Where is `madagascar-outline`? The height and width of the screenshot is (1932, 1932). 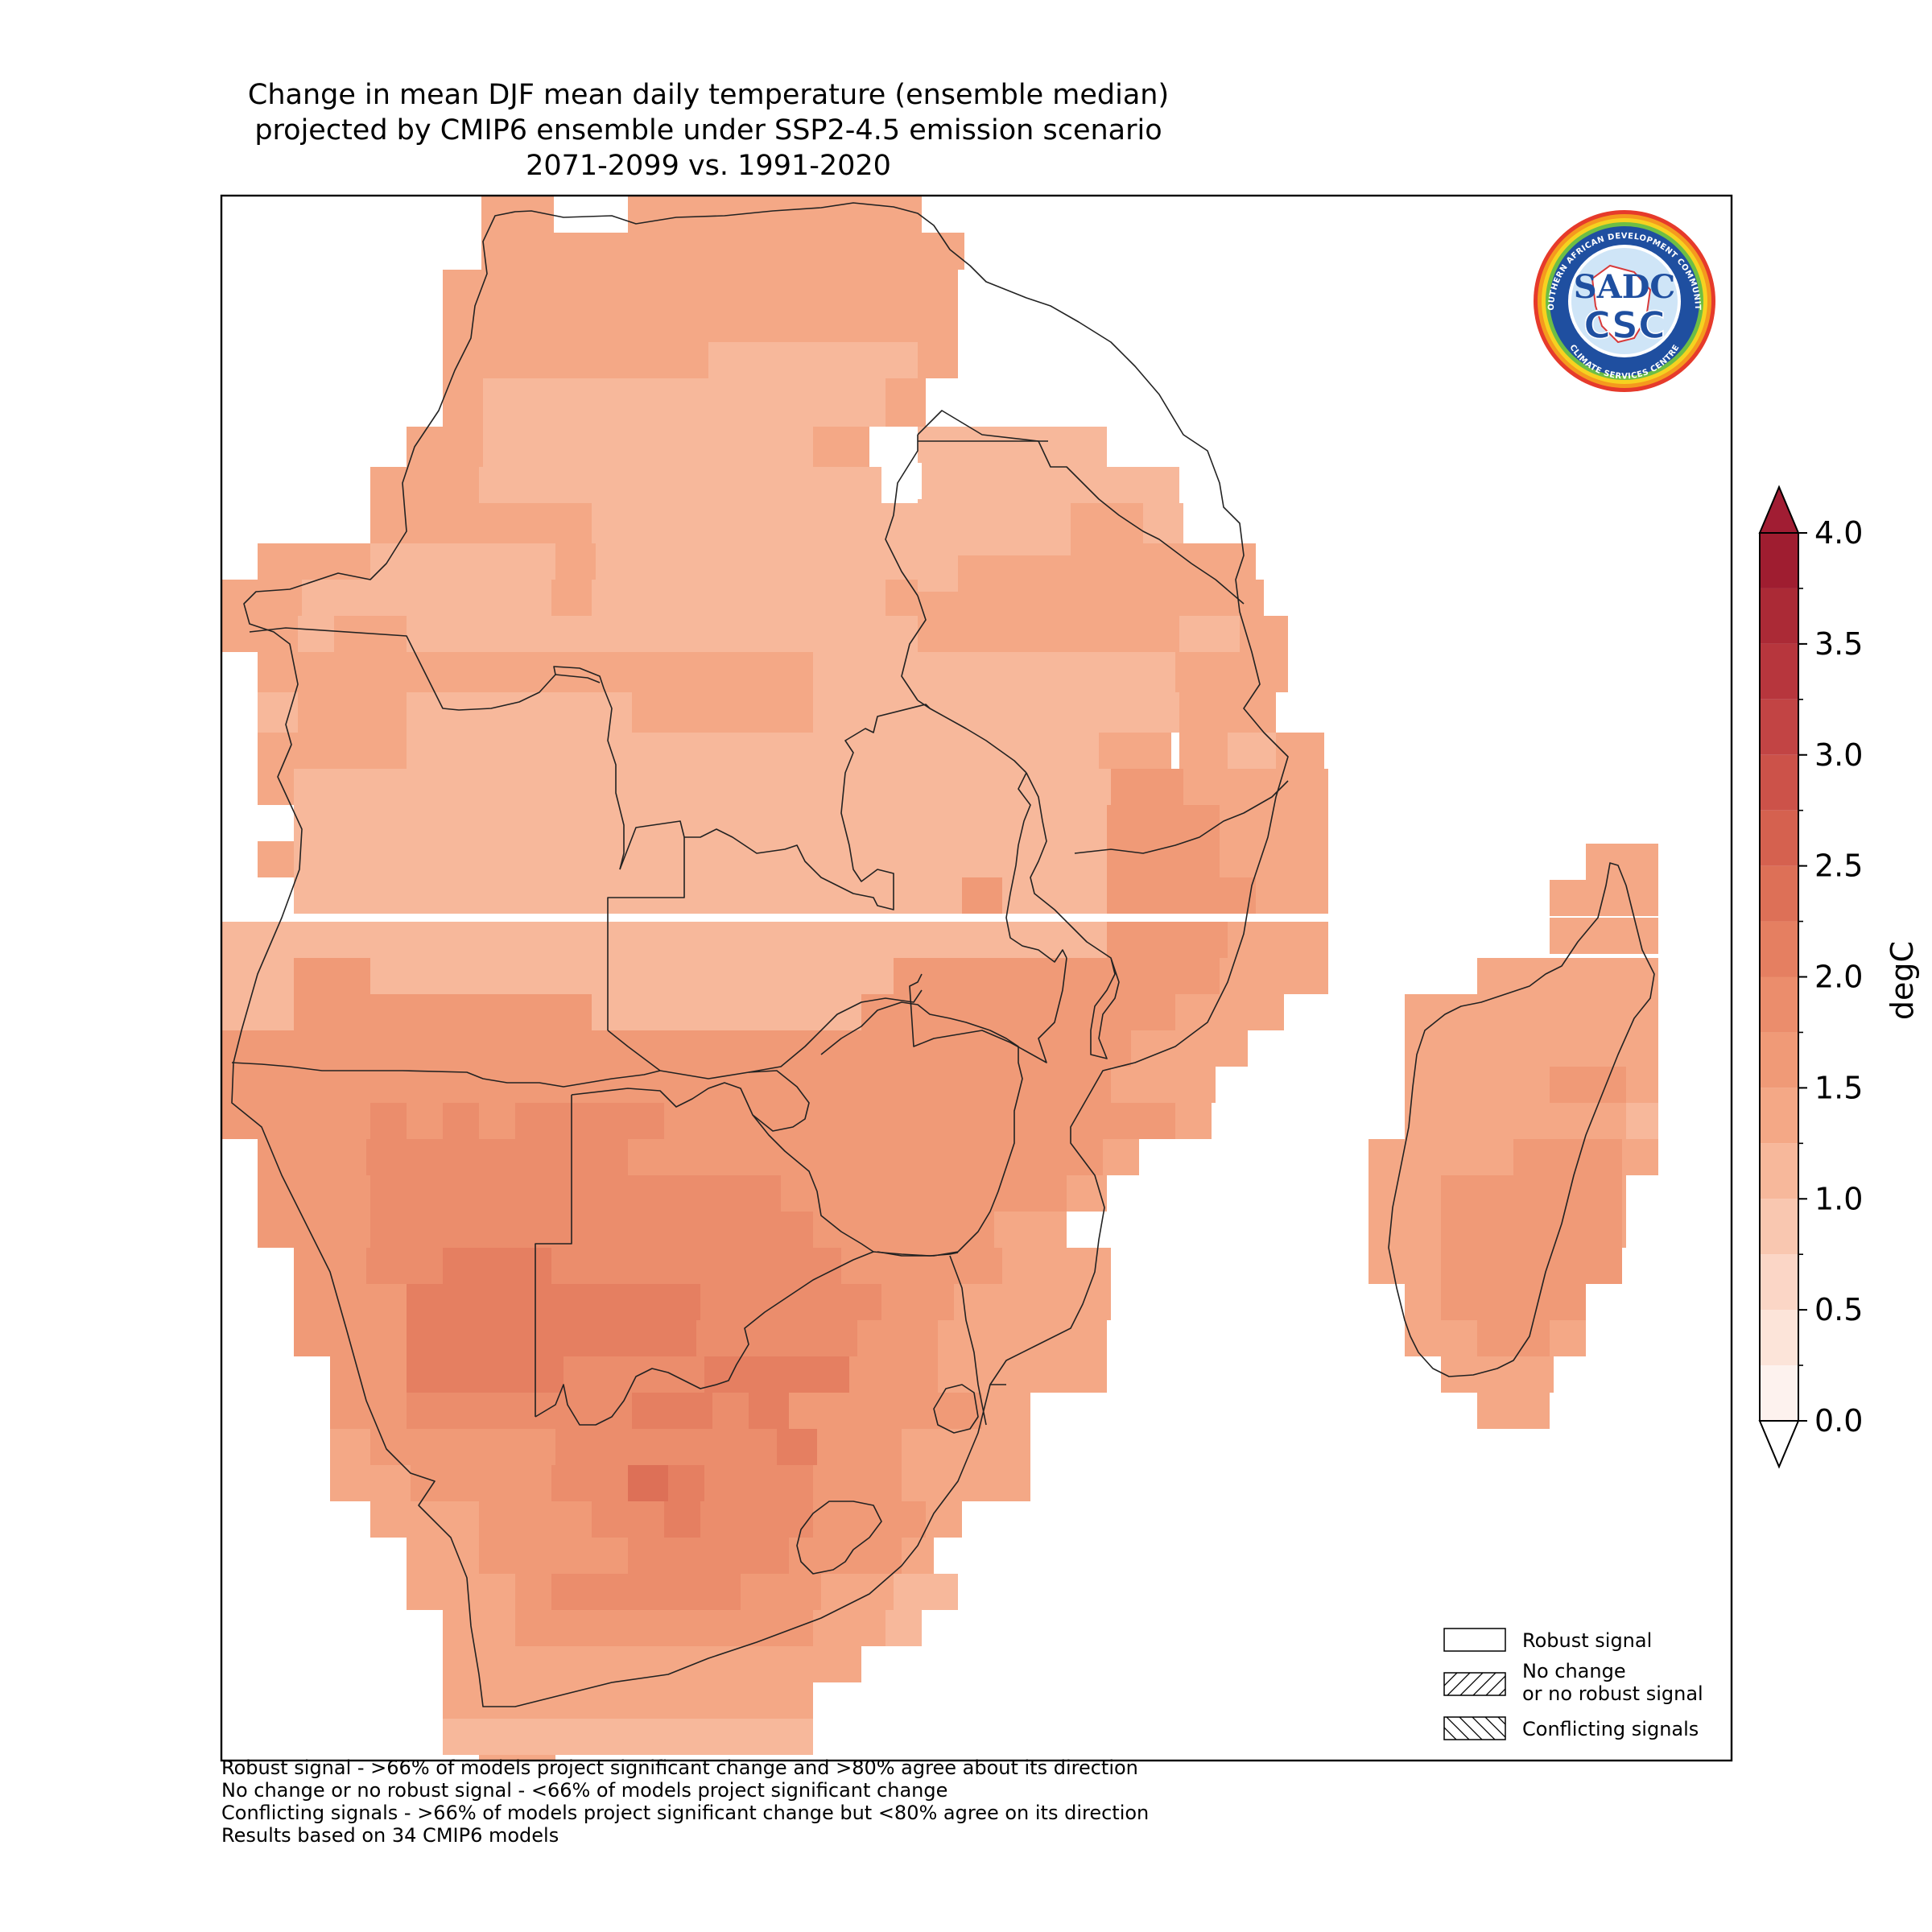 madagascar-outline is located at coordinates (1521, 1119).